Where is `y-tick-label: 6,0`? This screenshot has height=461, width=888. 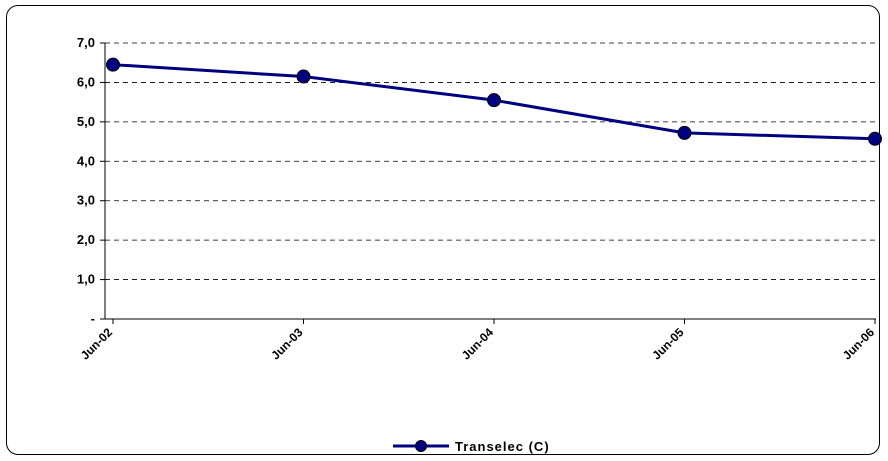 y-tick-label: 6,0 is located at coordinates (86, 81).